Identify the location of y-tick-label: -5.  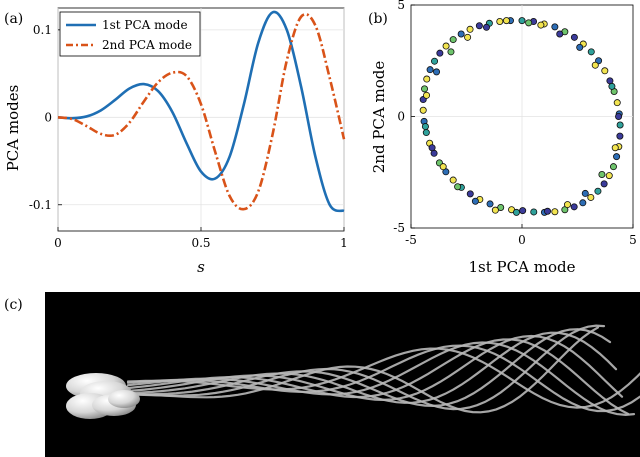
(399, 228).